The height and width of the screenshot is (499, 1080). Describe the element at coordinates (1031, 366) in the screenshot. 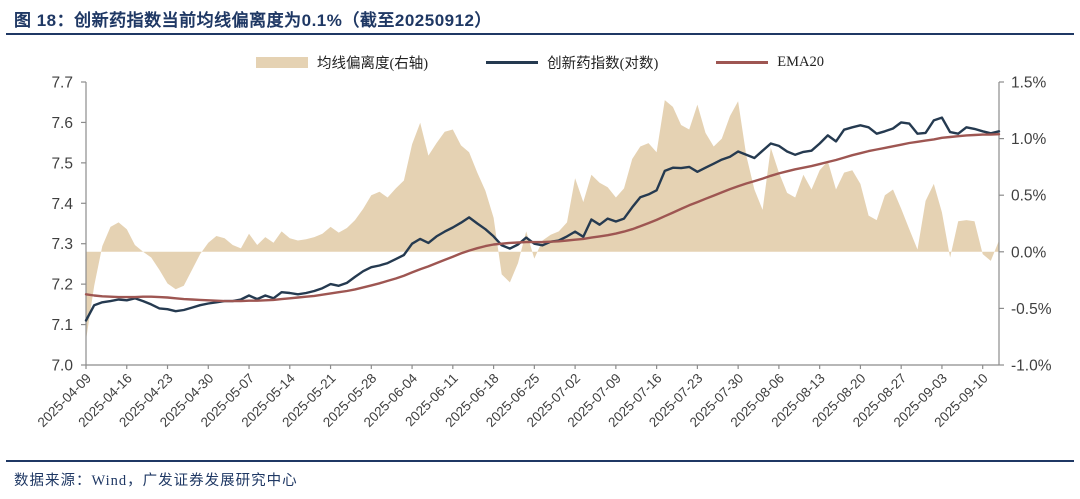

I see `right-axis-label: -1.0%` at that location.